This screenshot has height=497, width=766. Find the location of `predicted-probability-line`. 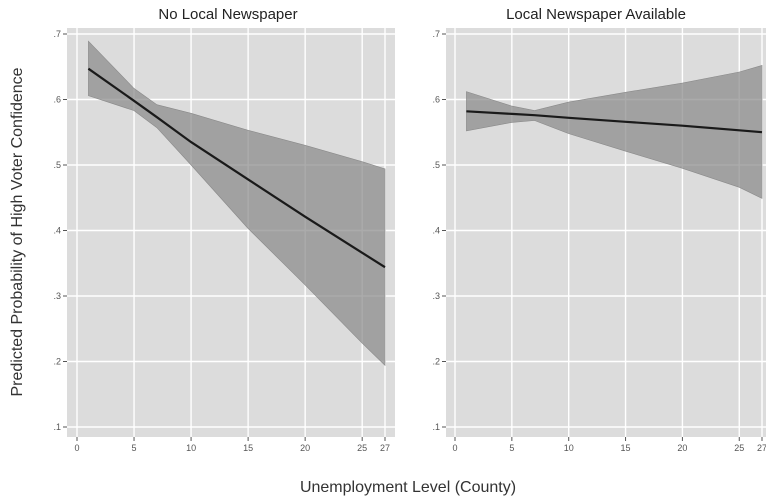

predicted-probability-line is located at coordinates (614, 122).